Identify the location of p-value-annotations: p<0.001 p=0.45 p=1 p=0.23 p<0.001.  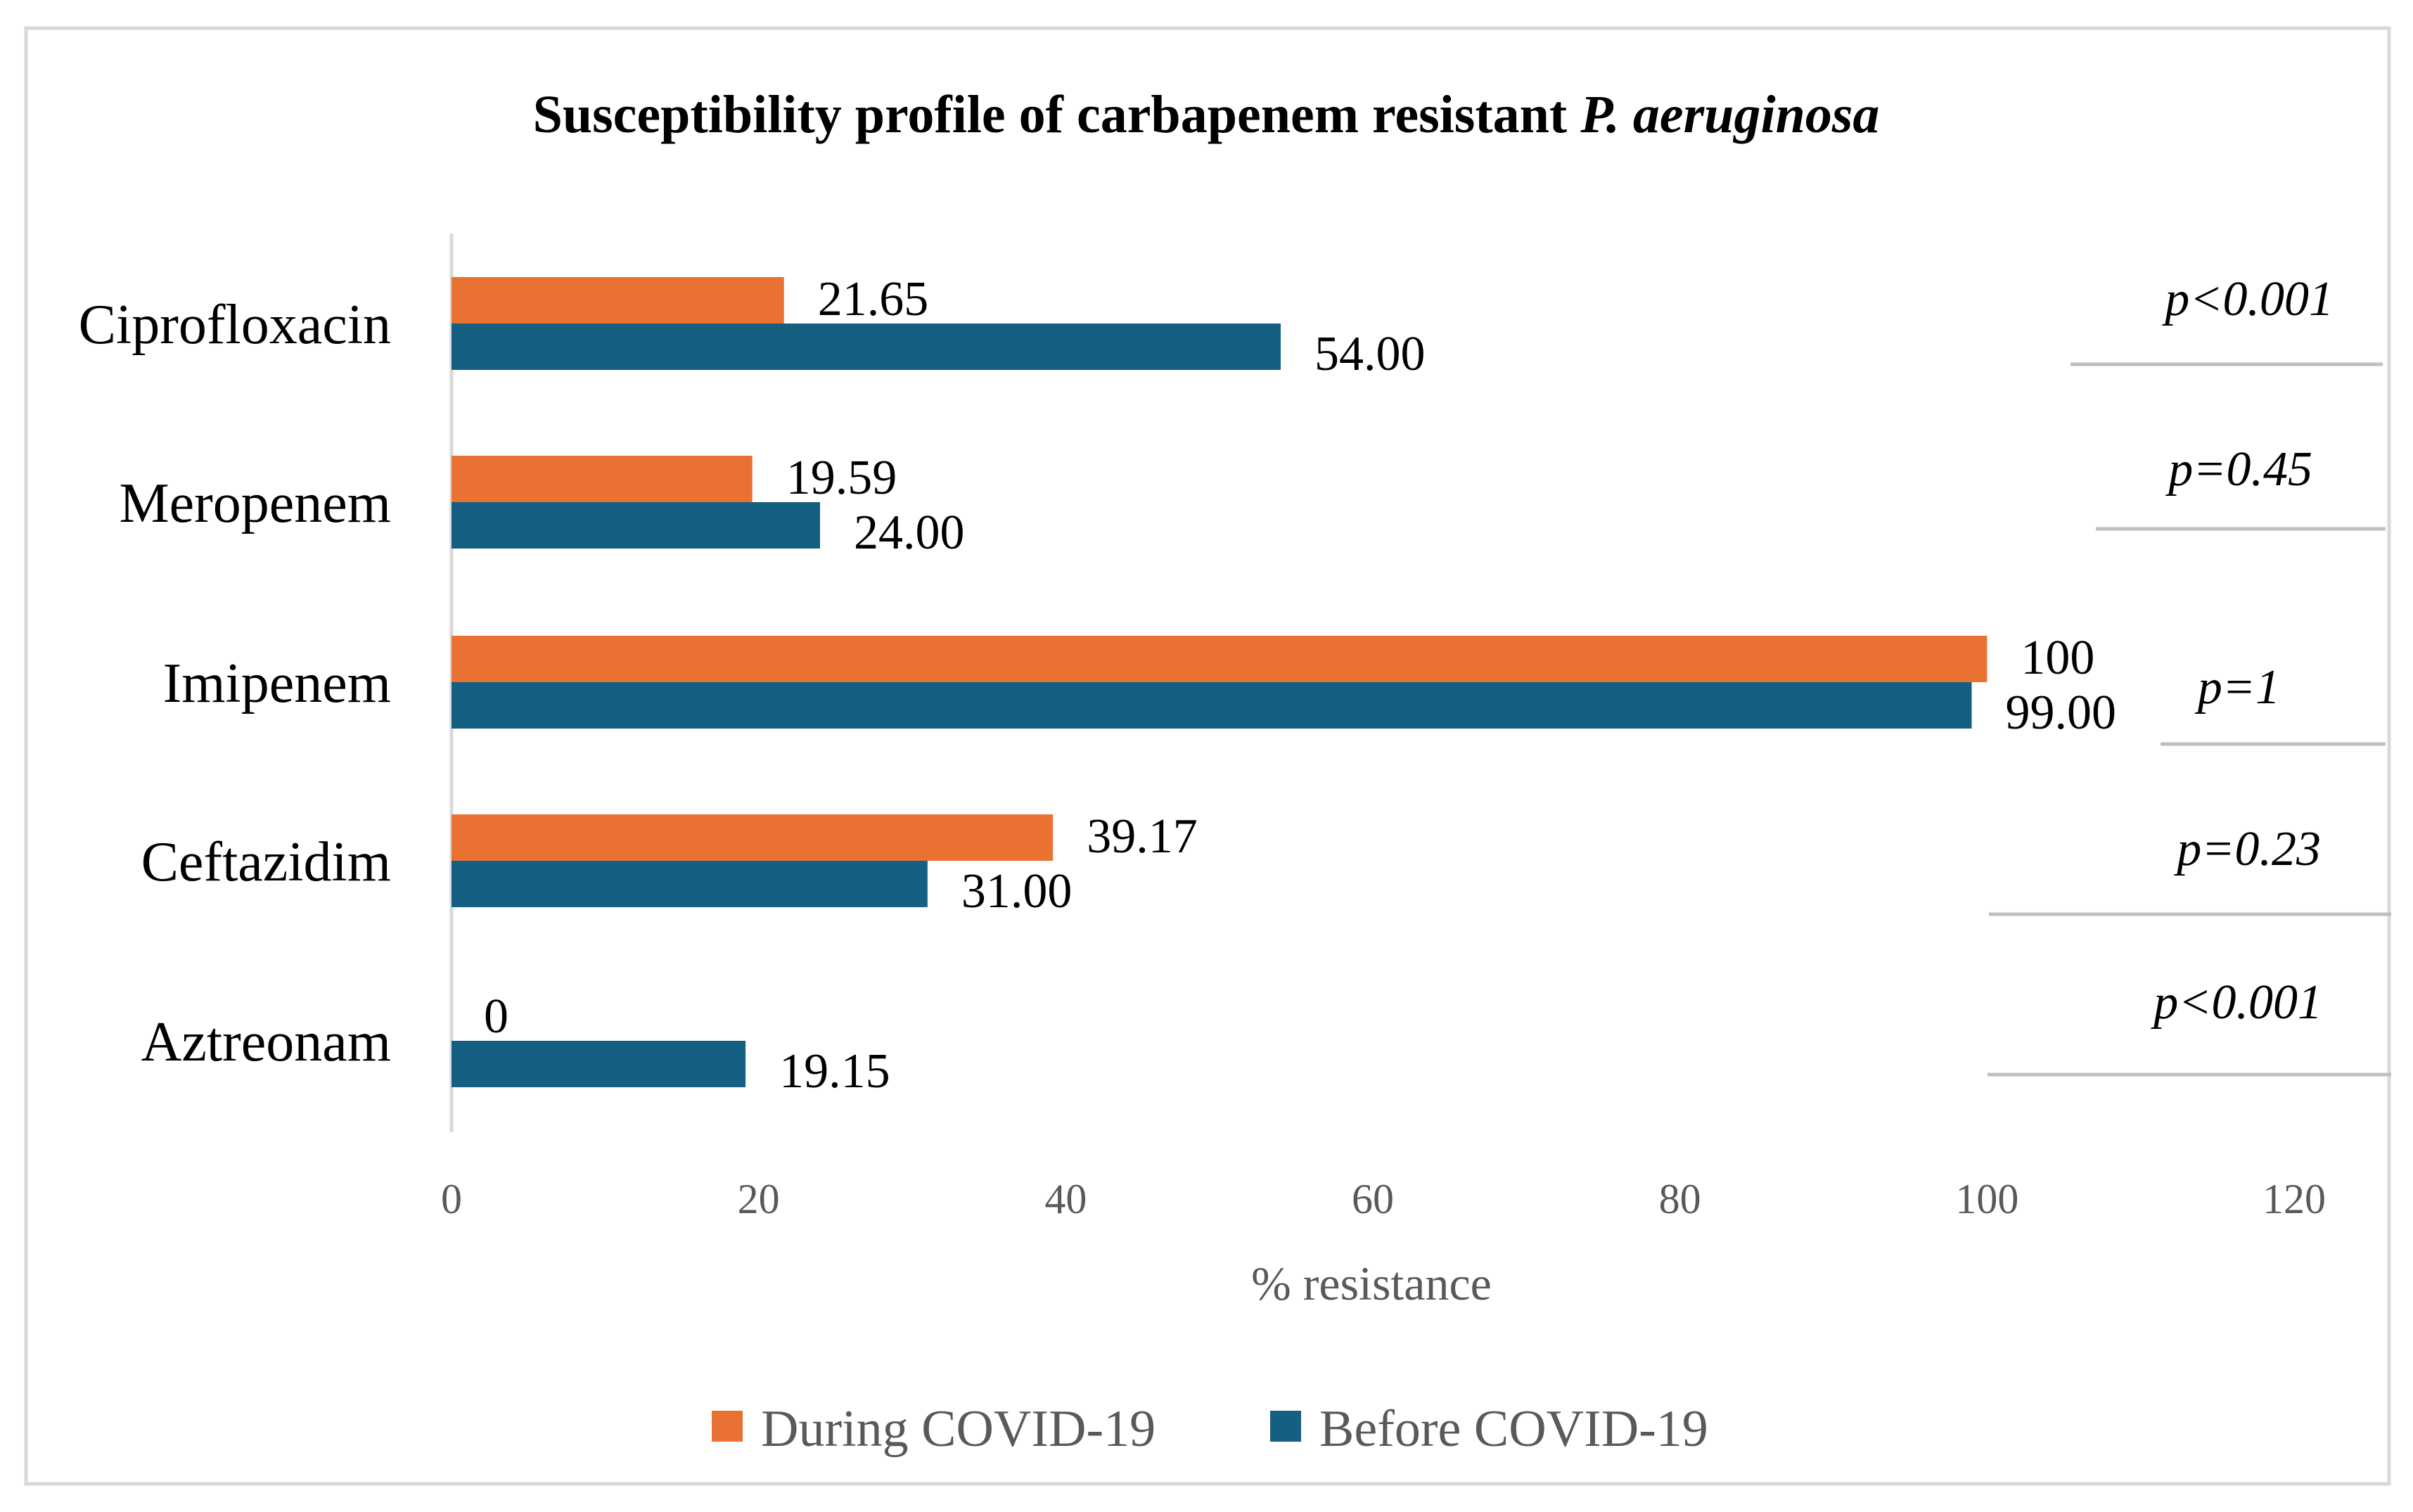
(2189, 674).